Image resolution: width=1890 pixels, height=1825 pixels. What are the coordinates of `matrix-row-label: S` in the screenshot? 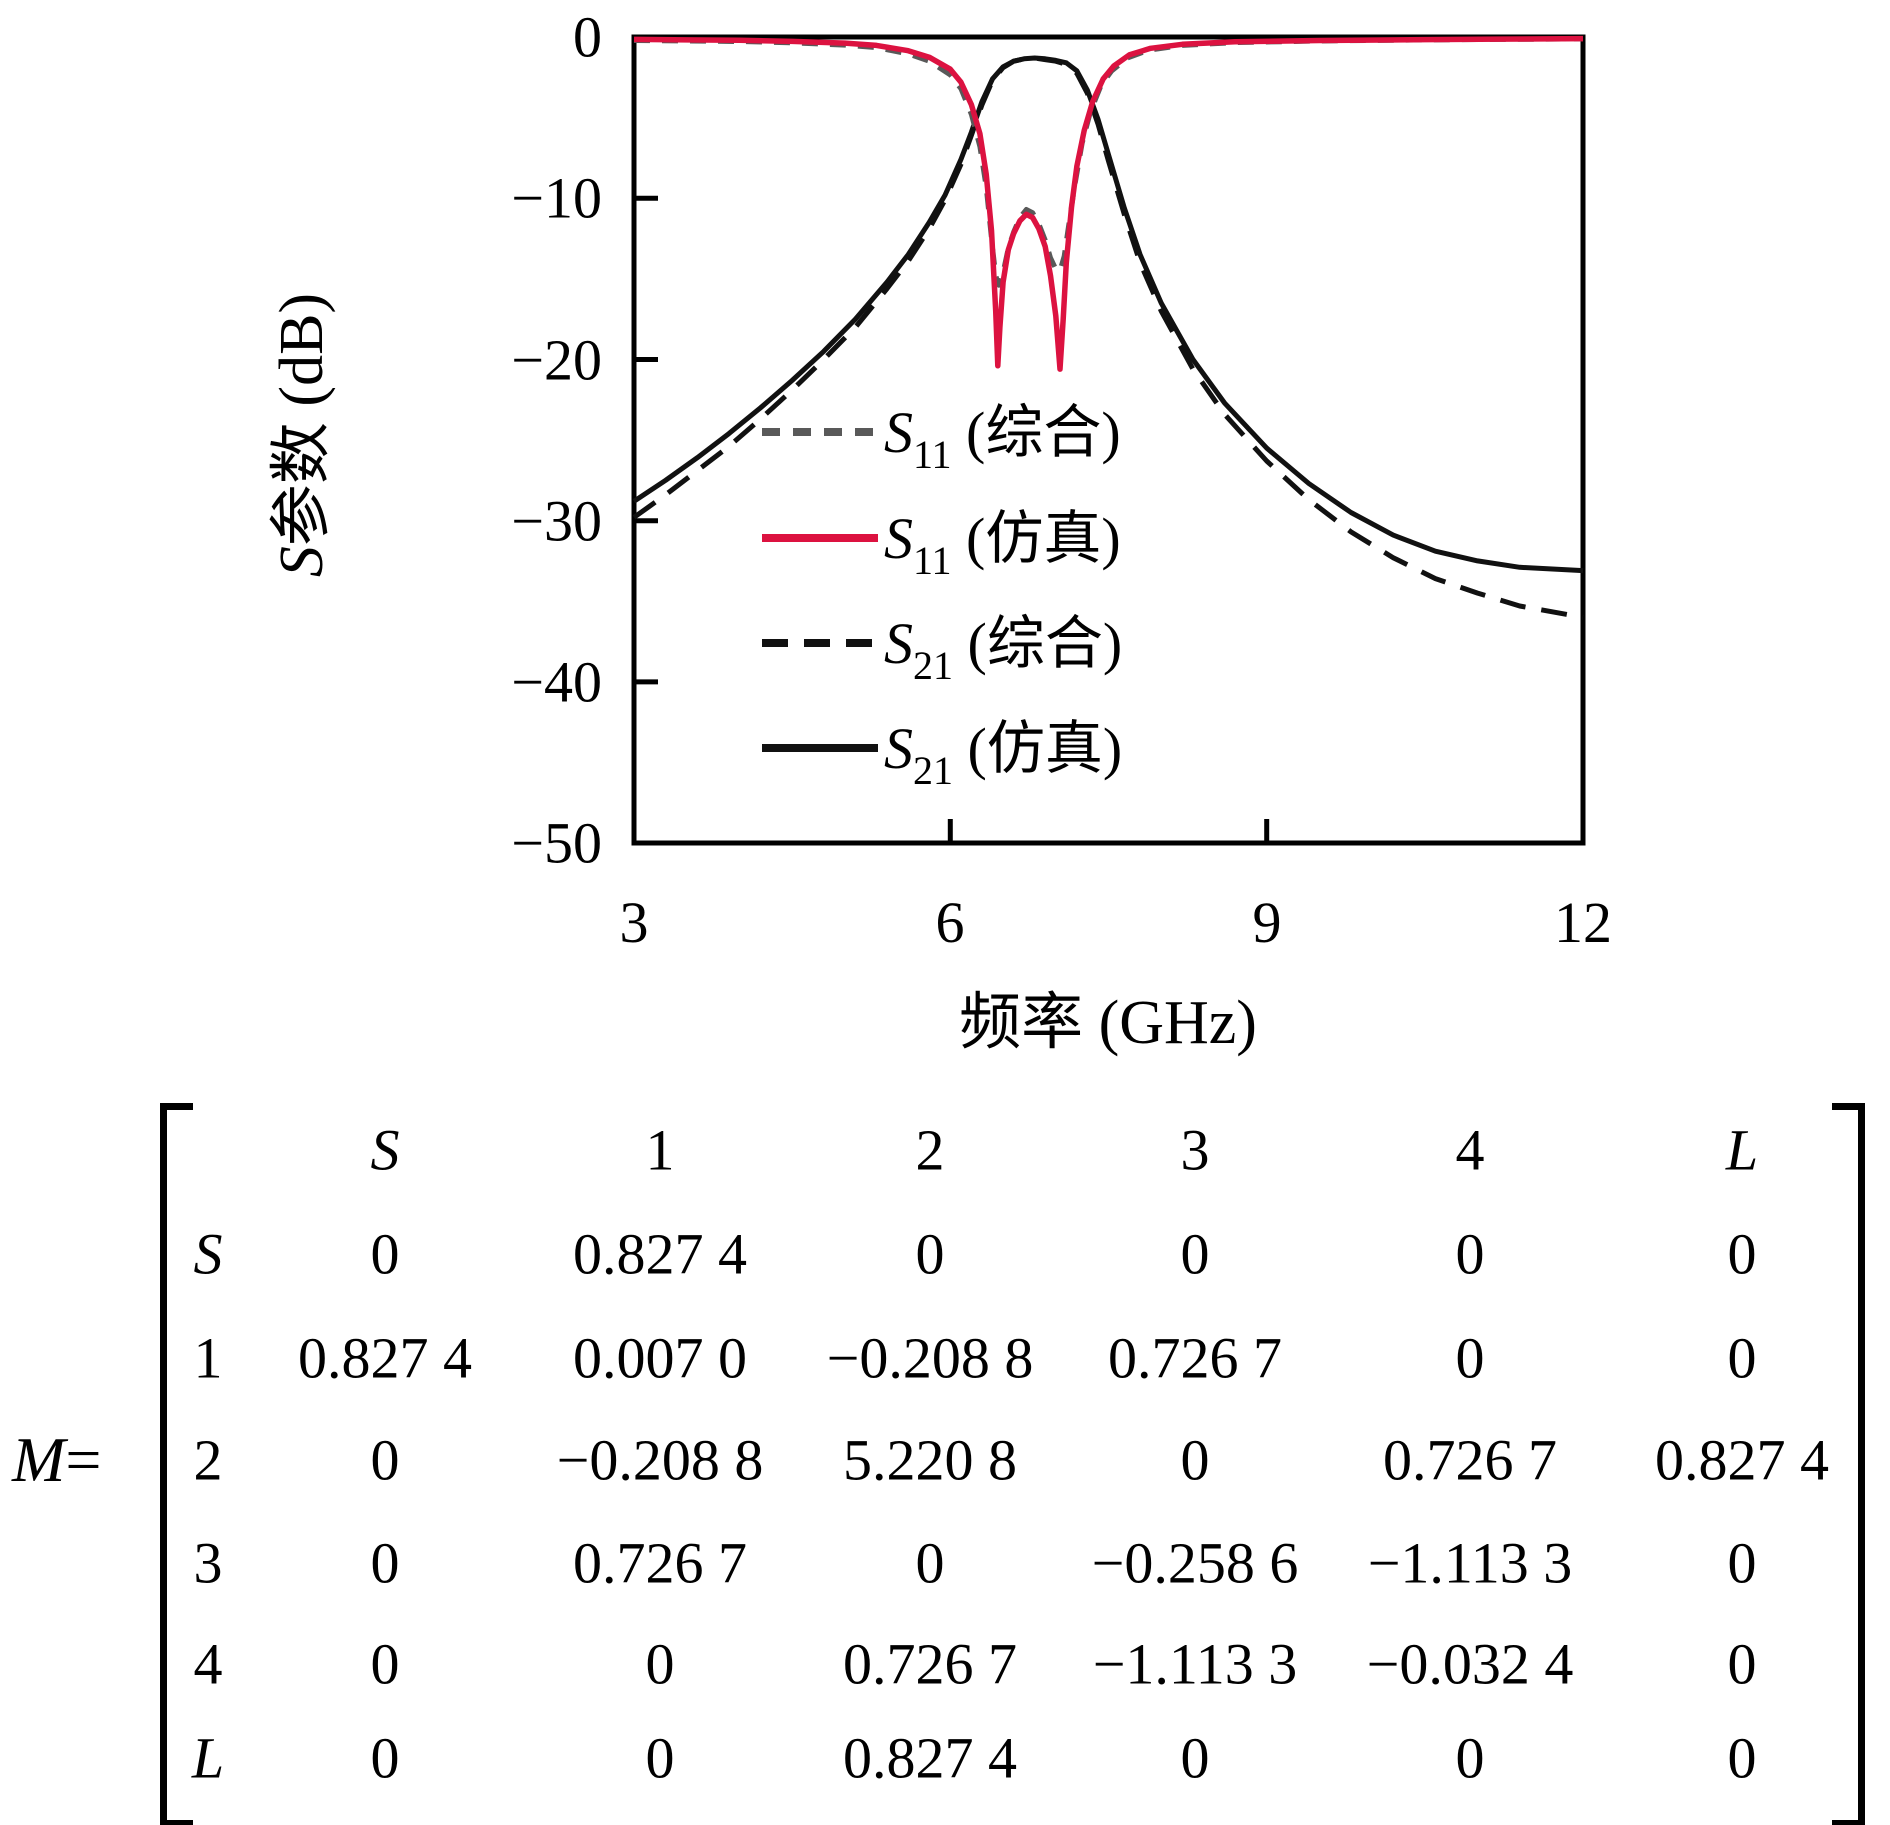 It's located at (208, 1254).